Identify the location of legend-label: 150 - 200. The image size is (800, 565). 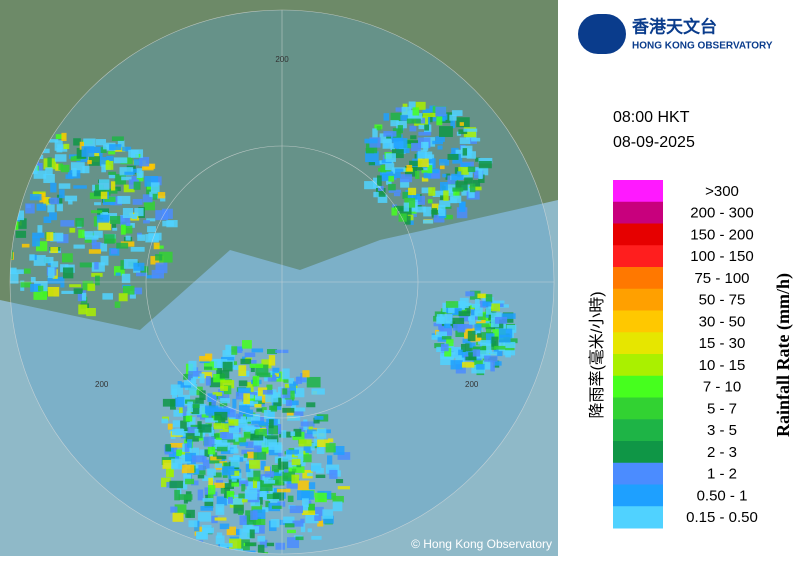
(721, 234).